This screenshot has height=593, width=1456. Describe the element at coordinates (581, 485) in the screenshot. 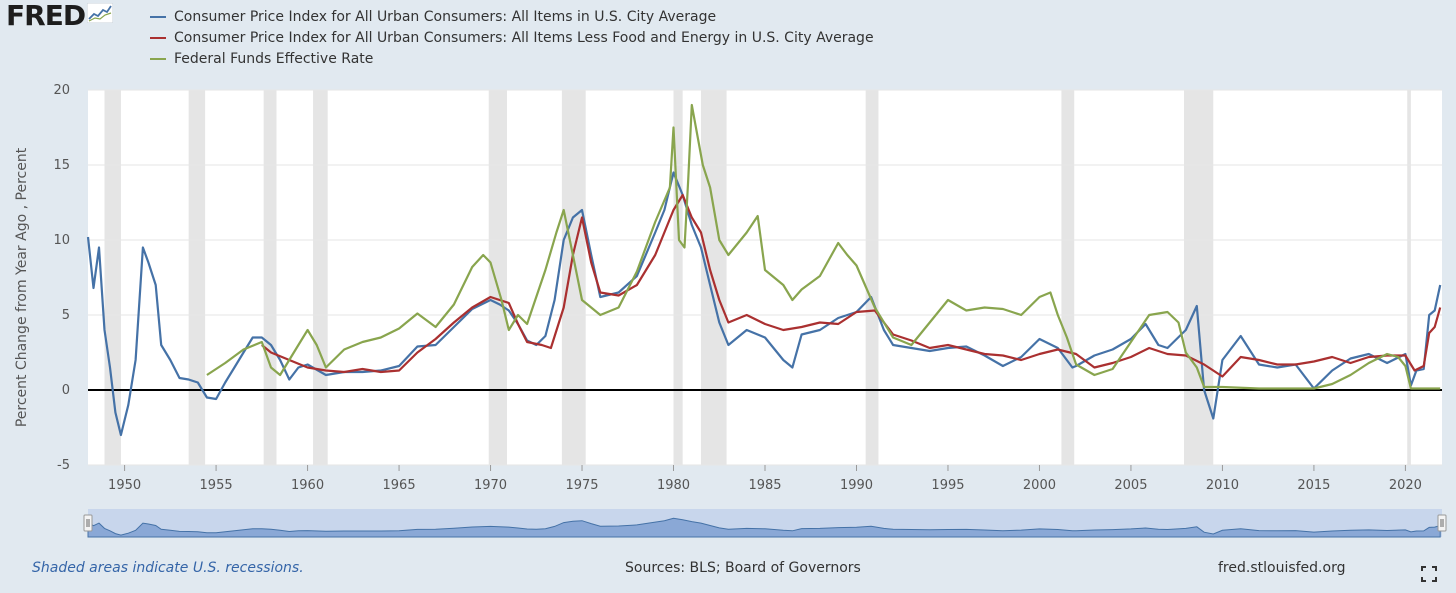

I see `x-tick-label: 1975` at that location.